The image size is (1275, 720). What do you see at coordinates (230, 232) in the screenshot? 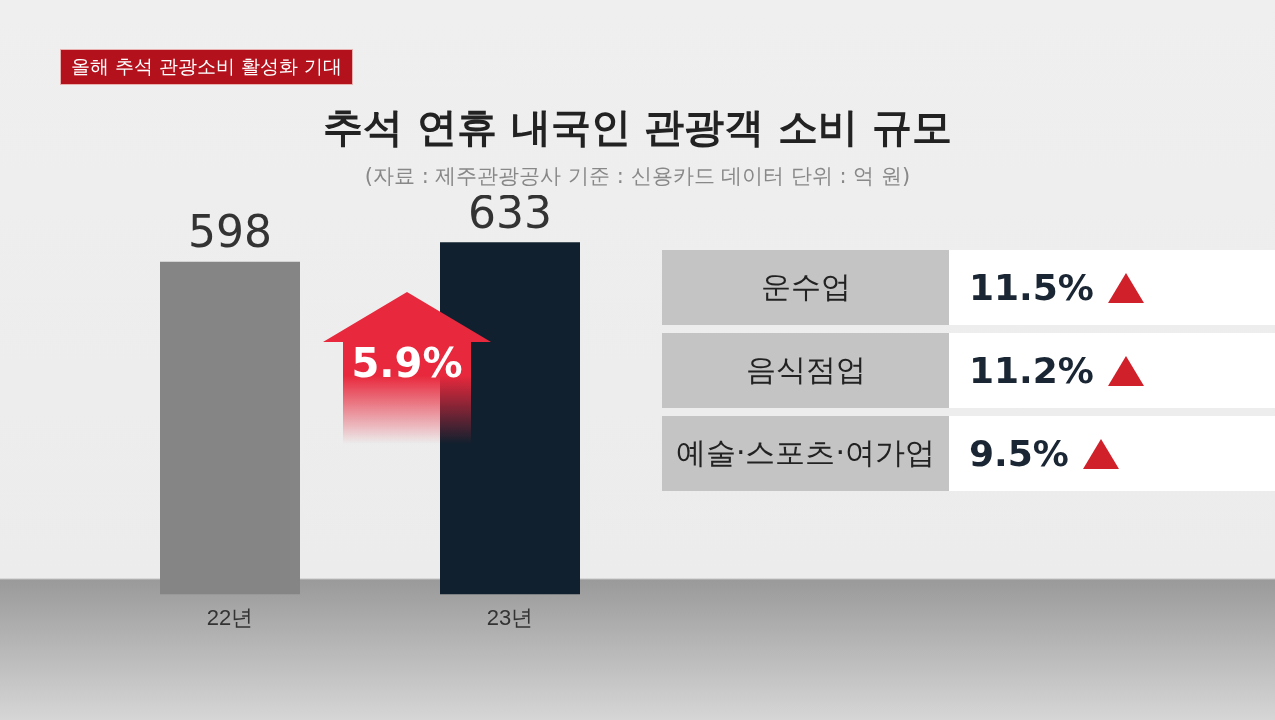
I see `data-label: 598` at bounding box center [230, 232].